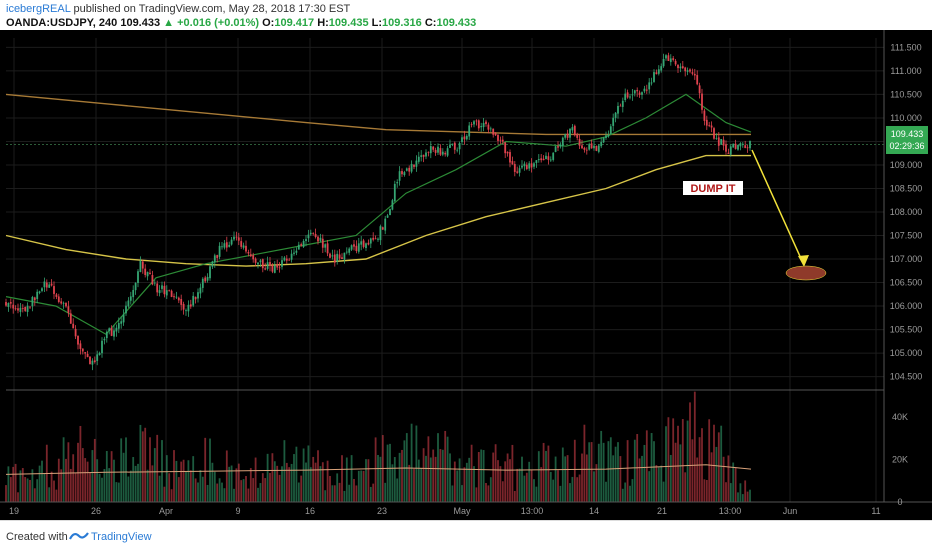  I want to click on time-tick-label: Jun, so click(790, 511).